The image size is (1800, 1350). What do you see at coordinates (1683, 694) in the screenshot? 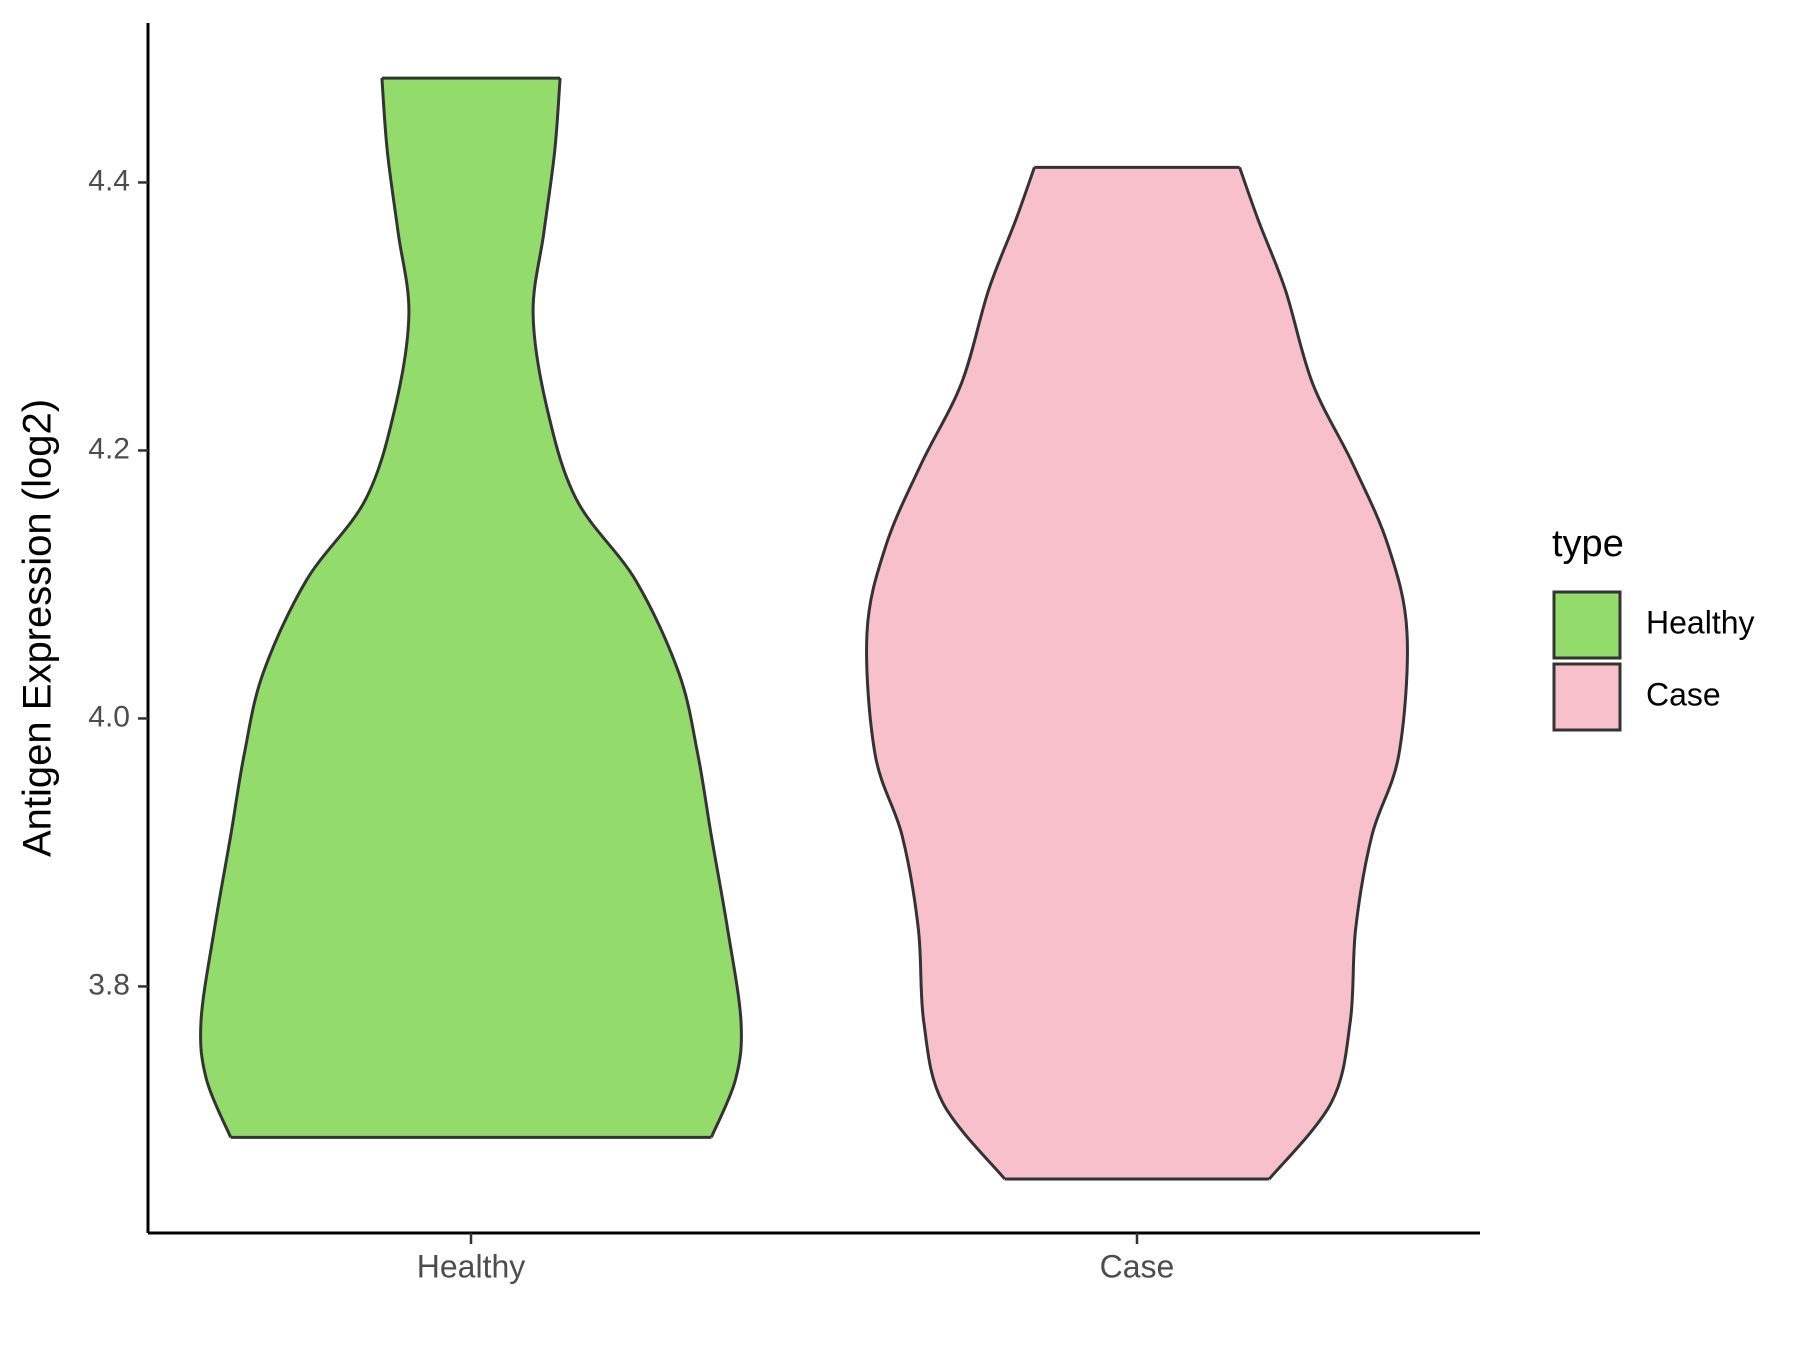
I see `legend-label: Case` at bounding box center [1683, 694].